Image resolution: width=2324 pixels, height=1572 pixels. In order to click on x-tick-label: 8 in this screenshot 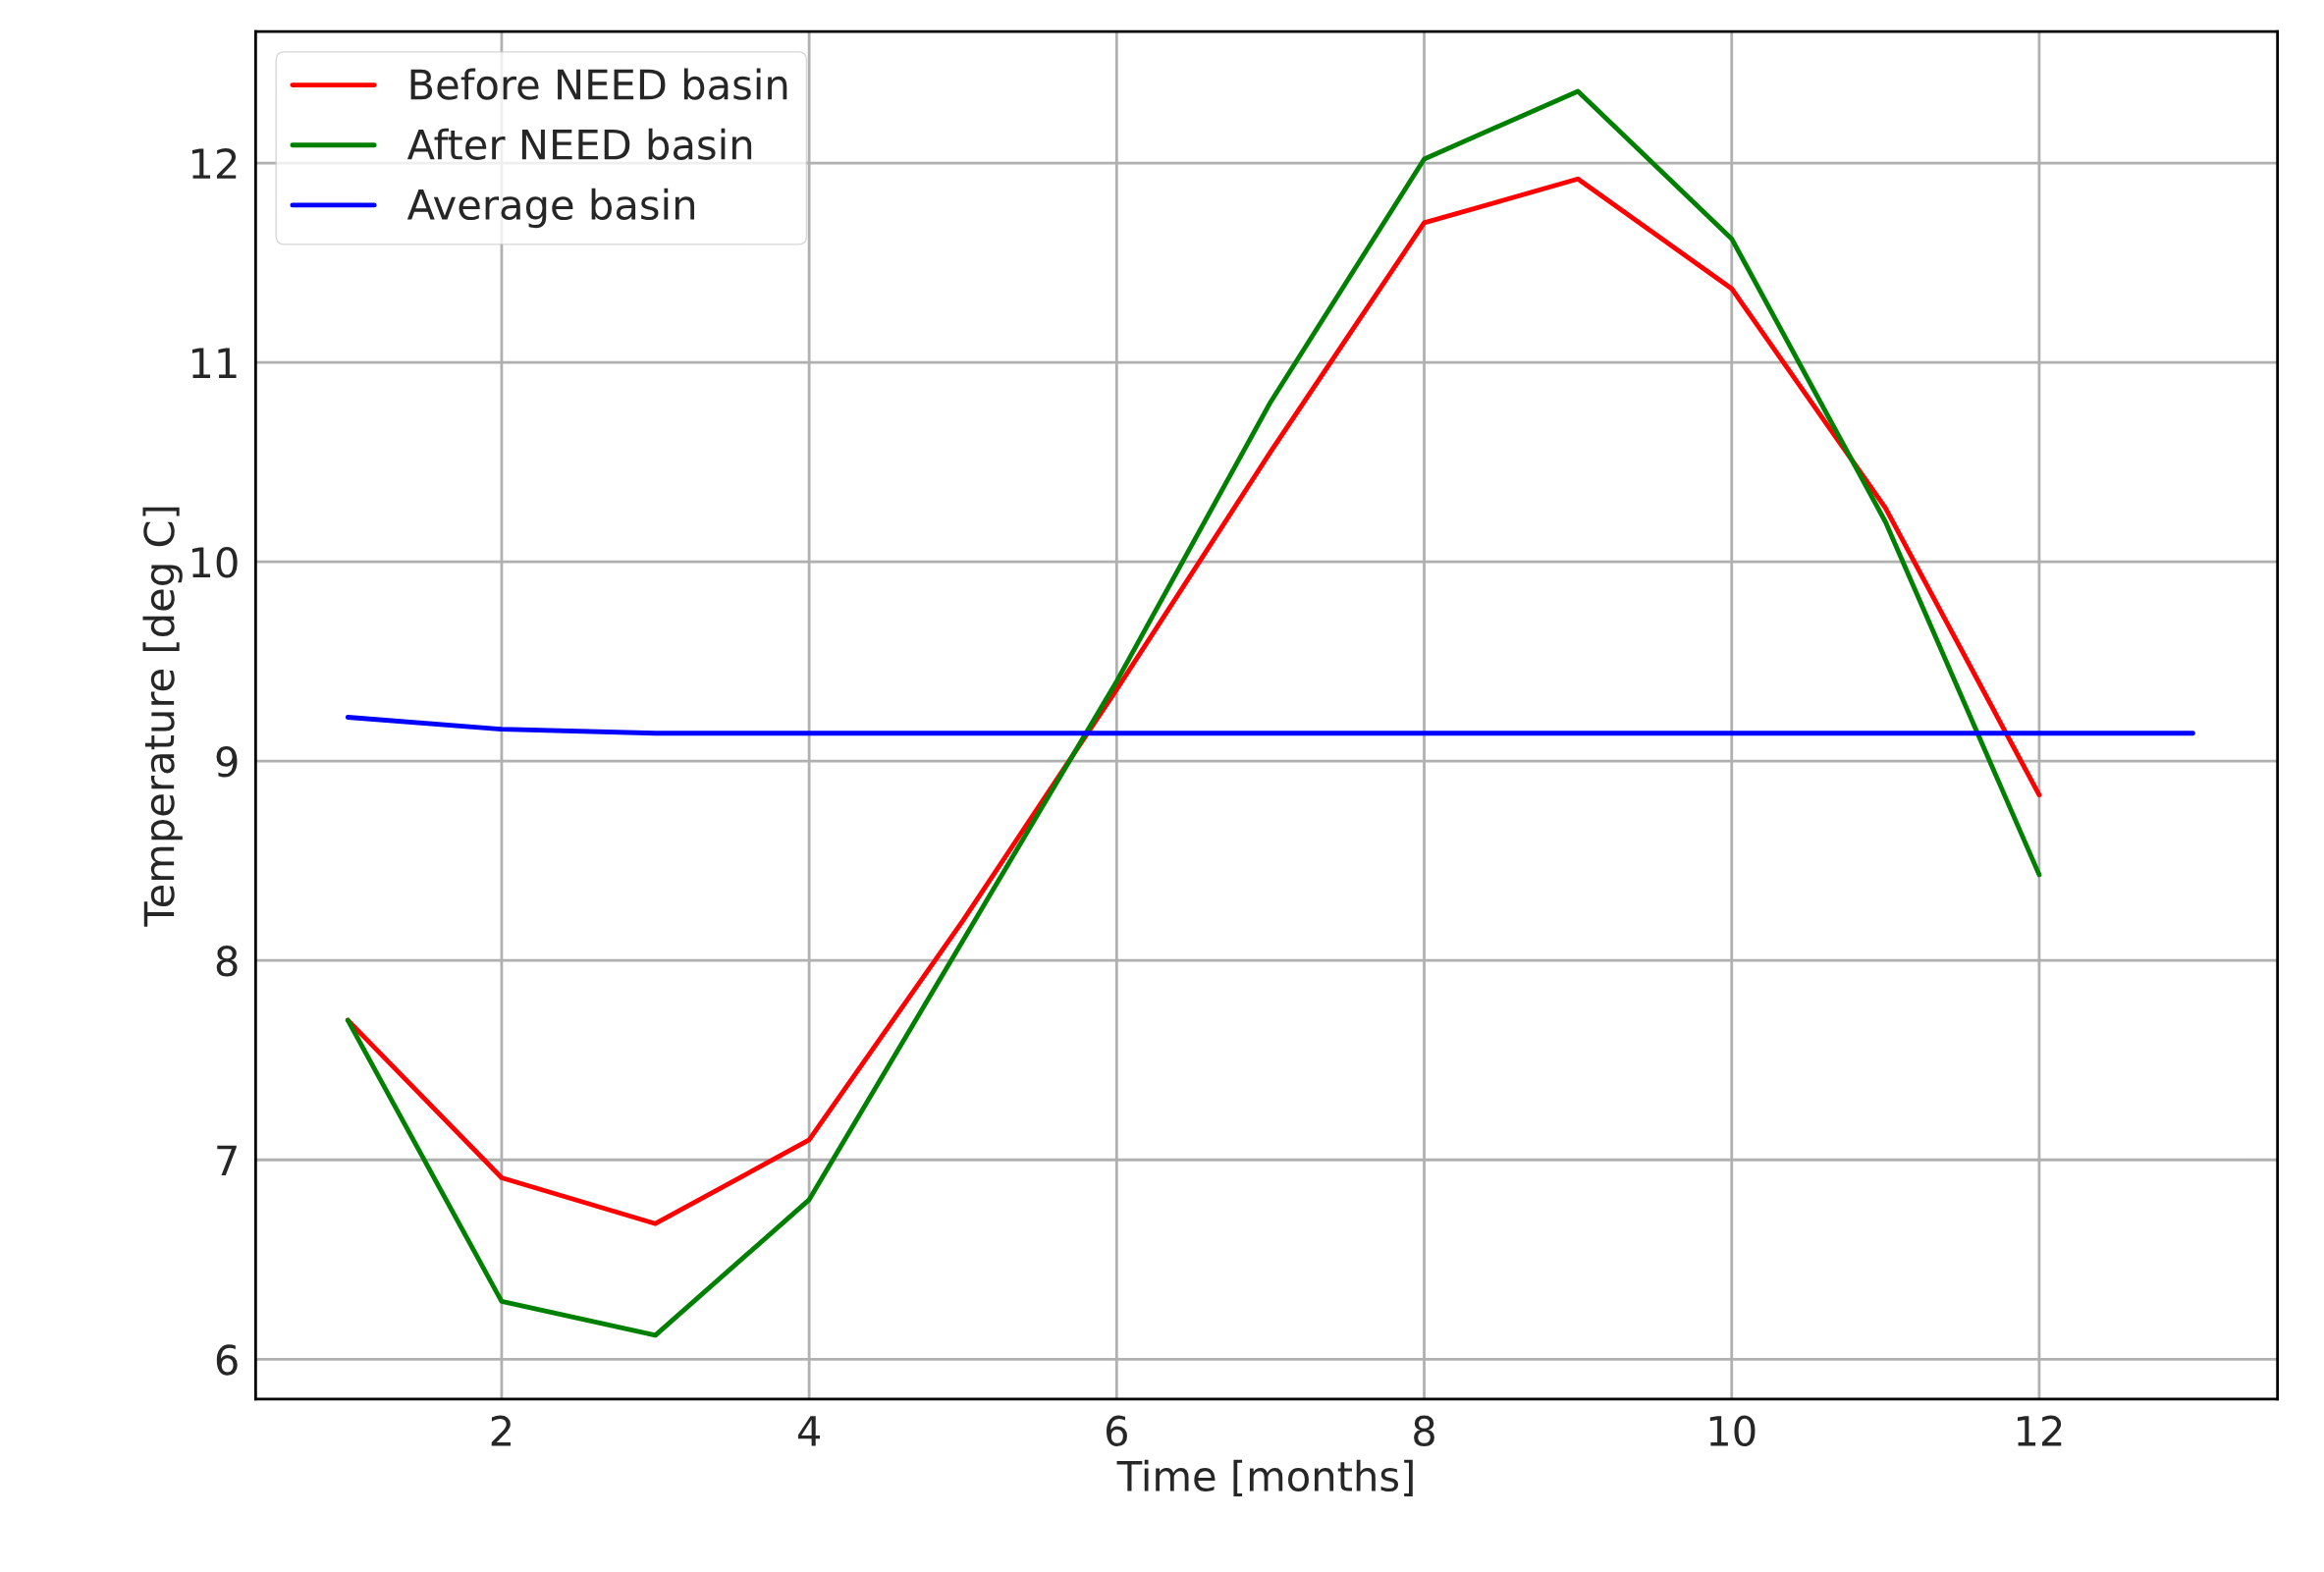, I will do `click(1424, 1431)`.